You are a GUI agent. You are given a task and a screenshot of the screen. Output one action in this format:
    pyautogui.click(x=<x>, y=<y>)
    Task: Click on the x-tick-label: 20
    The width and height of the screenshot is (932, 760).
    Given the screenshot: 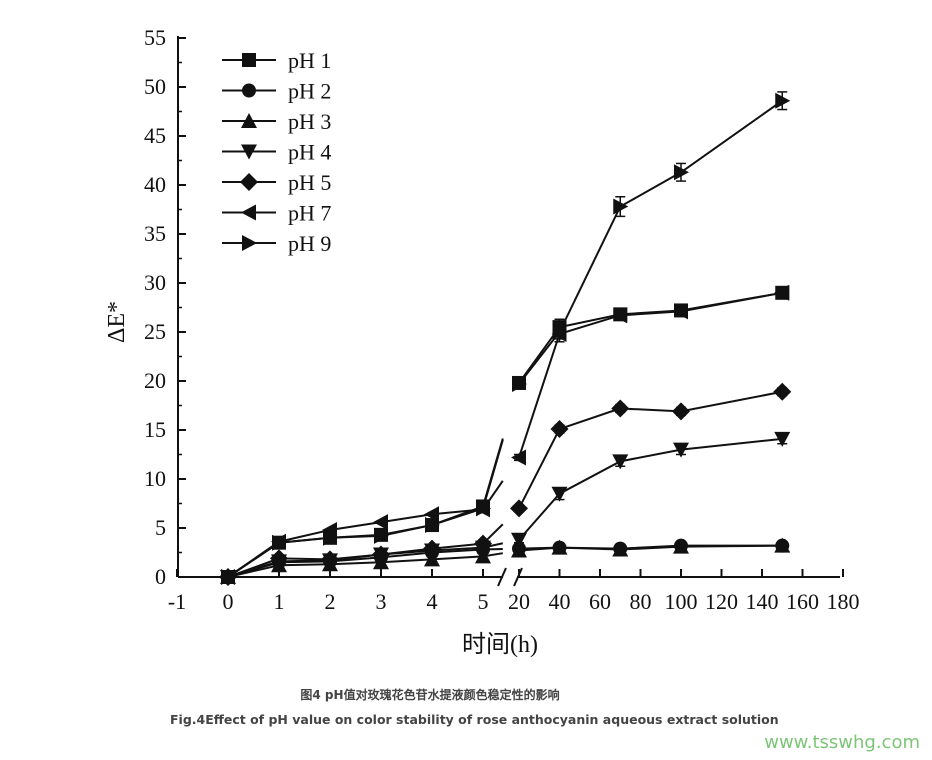 What is the action you would take?
    pyautogui.click(x=519, y=601)
    